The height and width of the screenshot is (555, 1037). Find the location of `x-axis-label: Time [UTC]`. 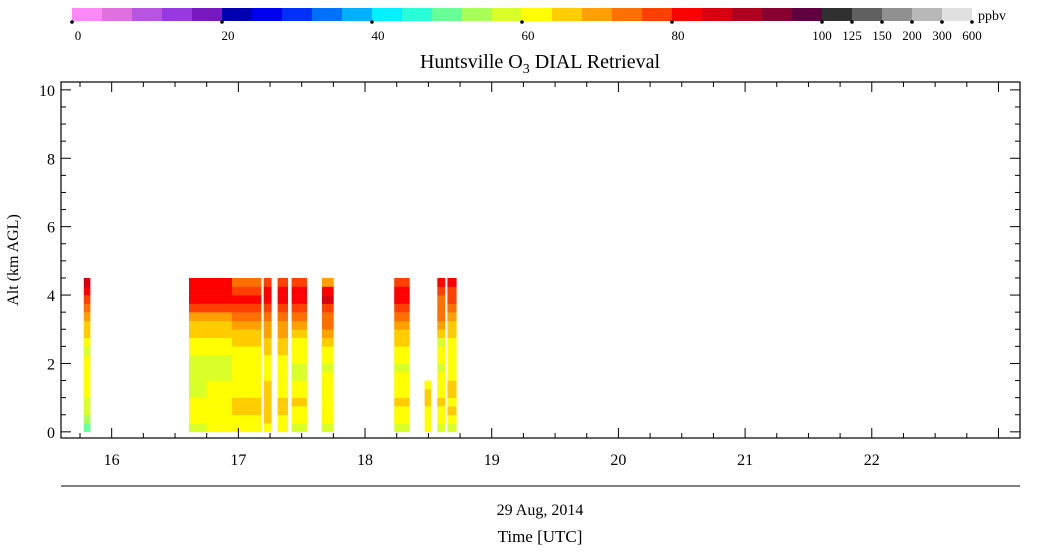

x-axis-label: Time [UTC] is located at coordinates (540, 536).